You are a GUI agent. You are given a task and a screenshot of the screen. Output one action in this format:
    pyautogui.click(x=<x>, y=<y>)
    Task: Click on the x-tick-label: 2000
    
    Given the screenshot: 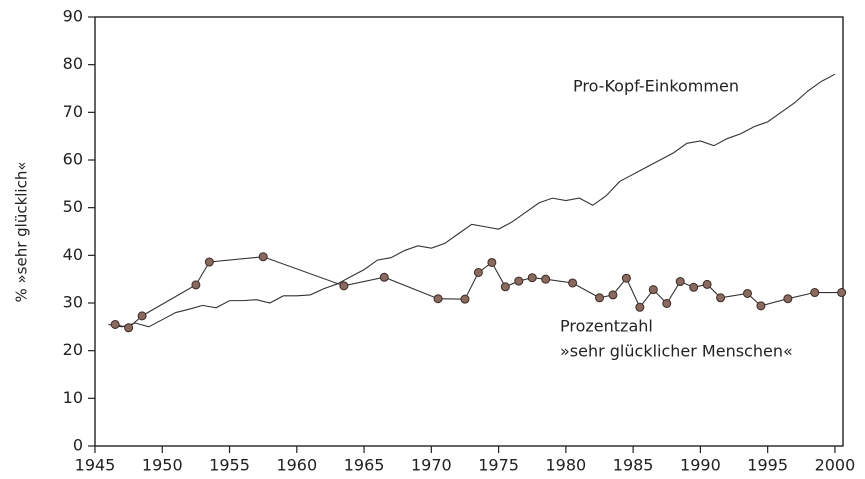 What is the action you would take?
    pyautogui.click(x=835, y=465)
    